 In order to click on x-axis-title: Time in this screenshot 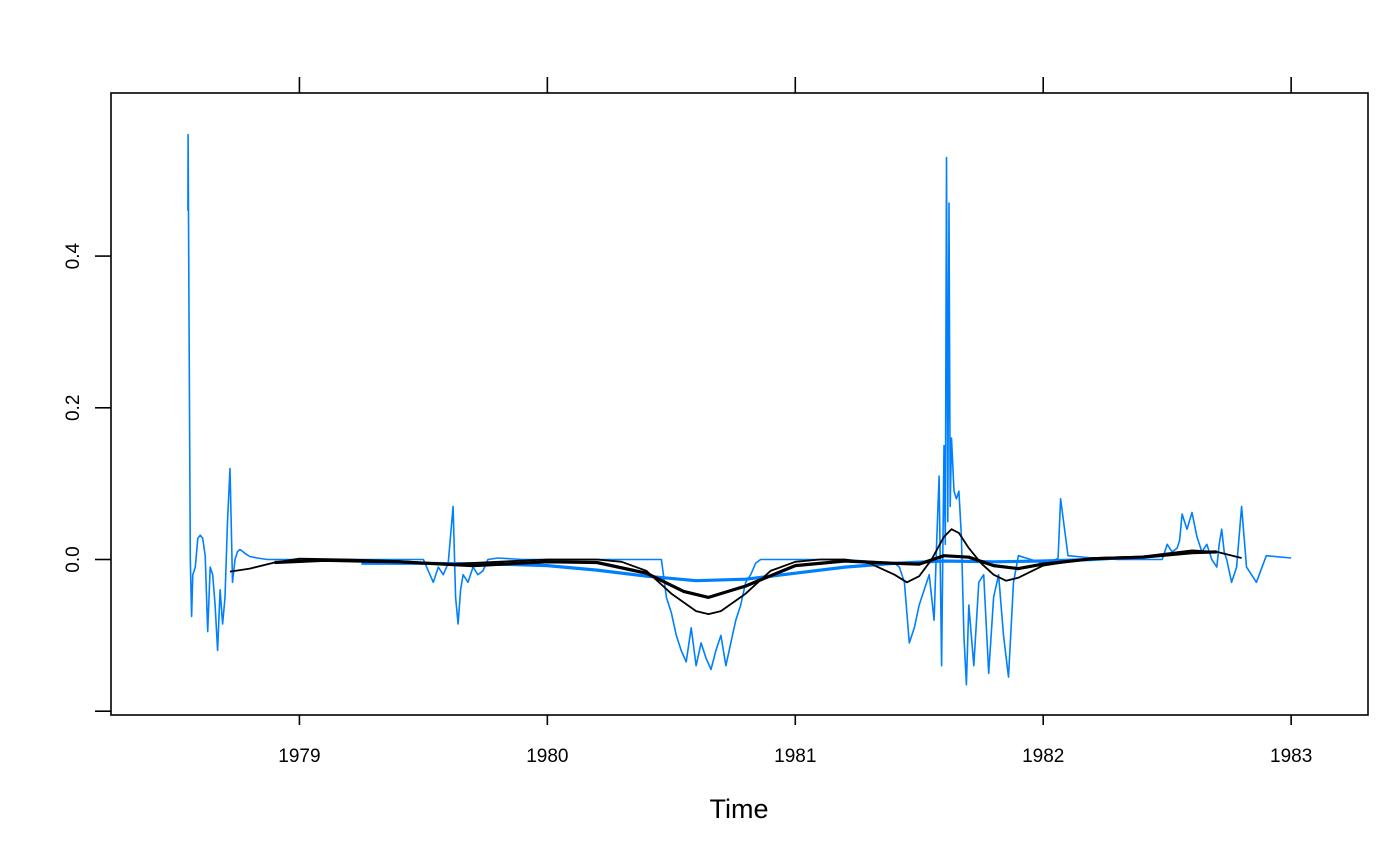, I will do `click(739, 809)`.